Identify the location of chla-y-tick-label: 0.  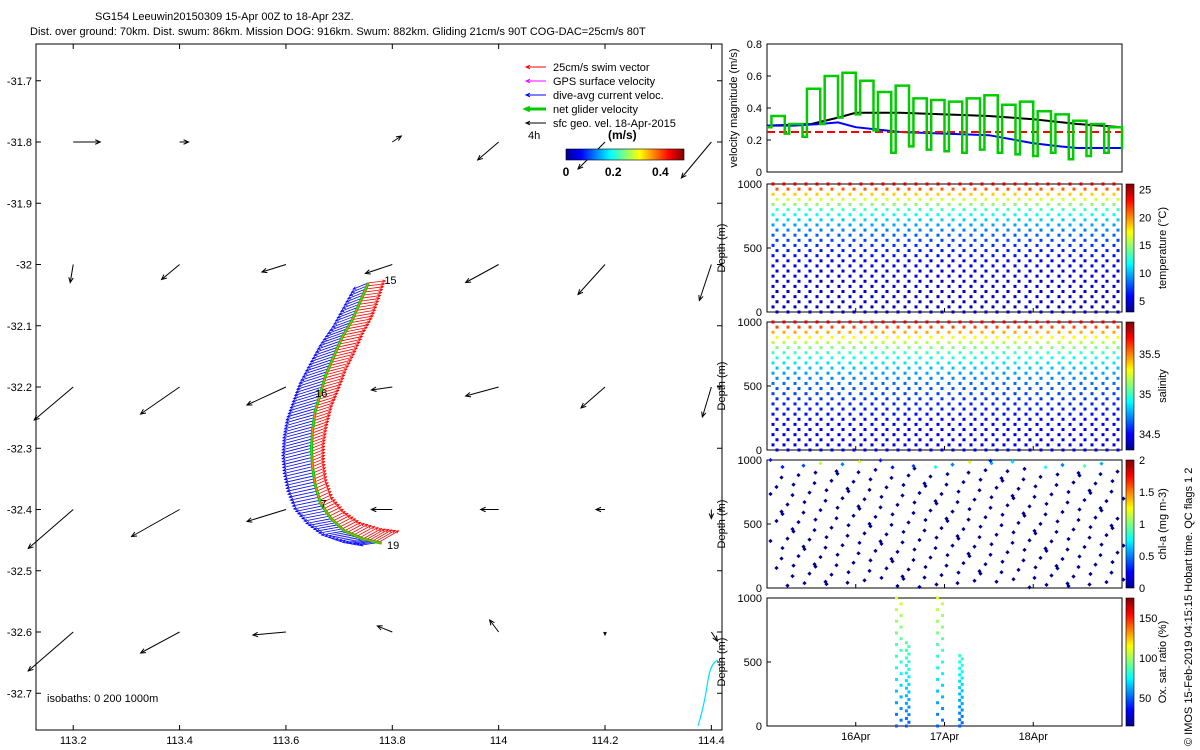
(759, 589).